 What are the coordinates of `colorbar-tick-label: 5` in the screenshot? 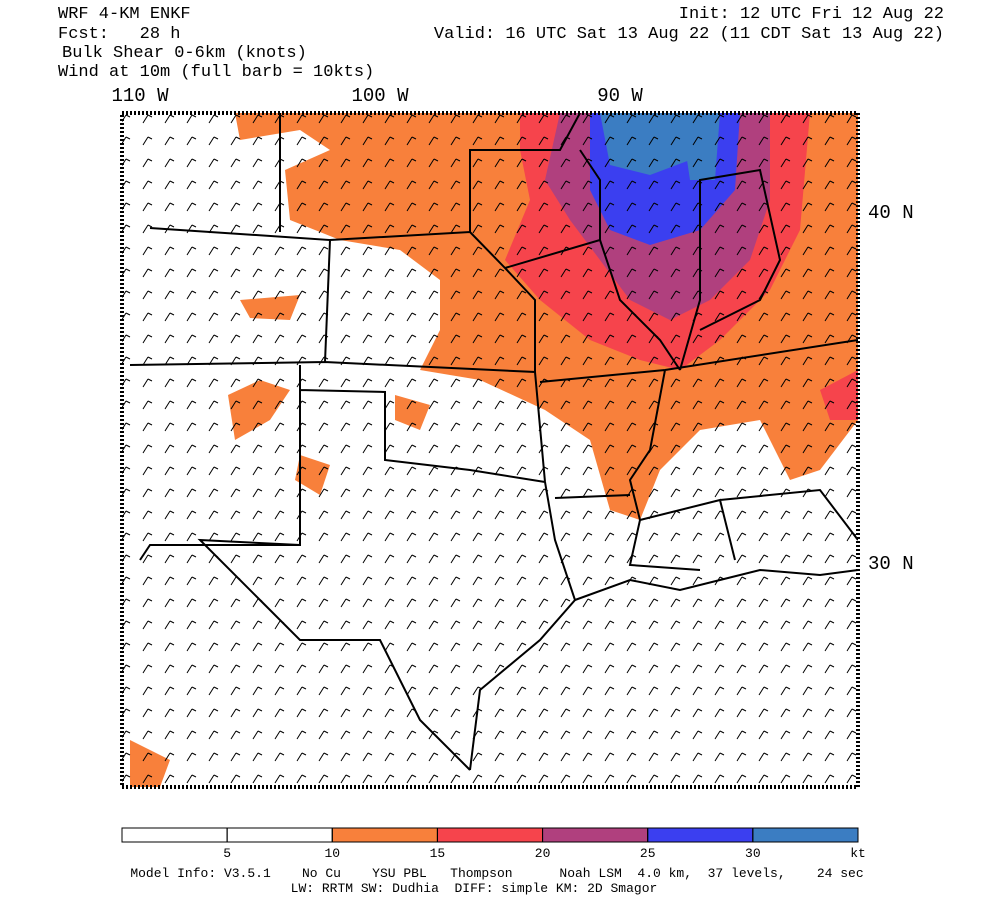 It's located at (227, 853).